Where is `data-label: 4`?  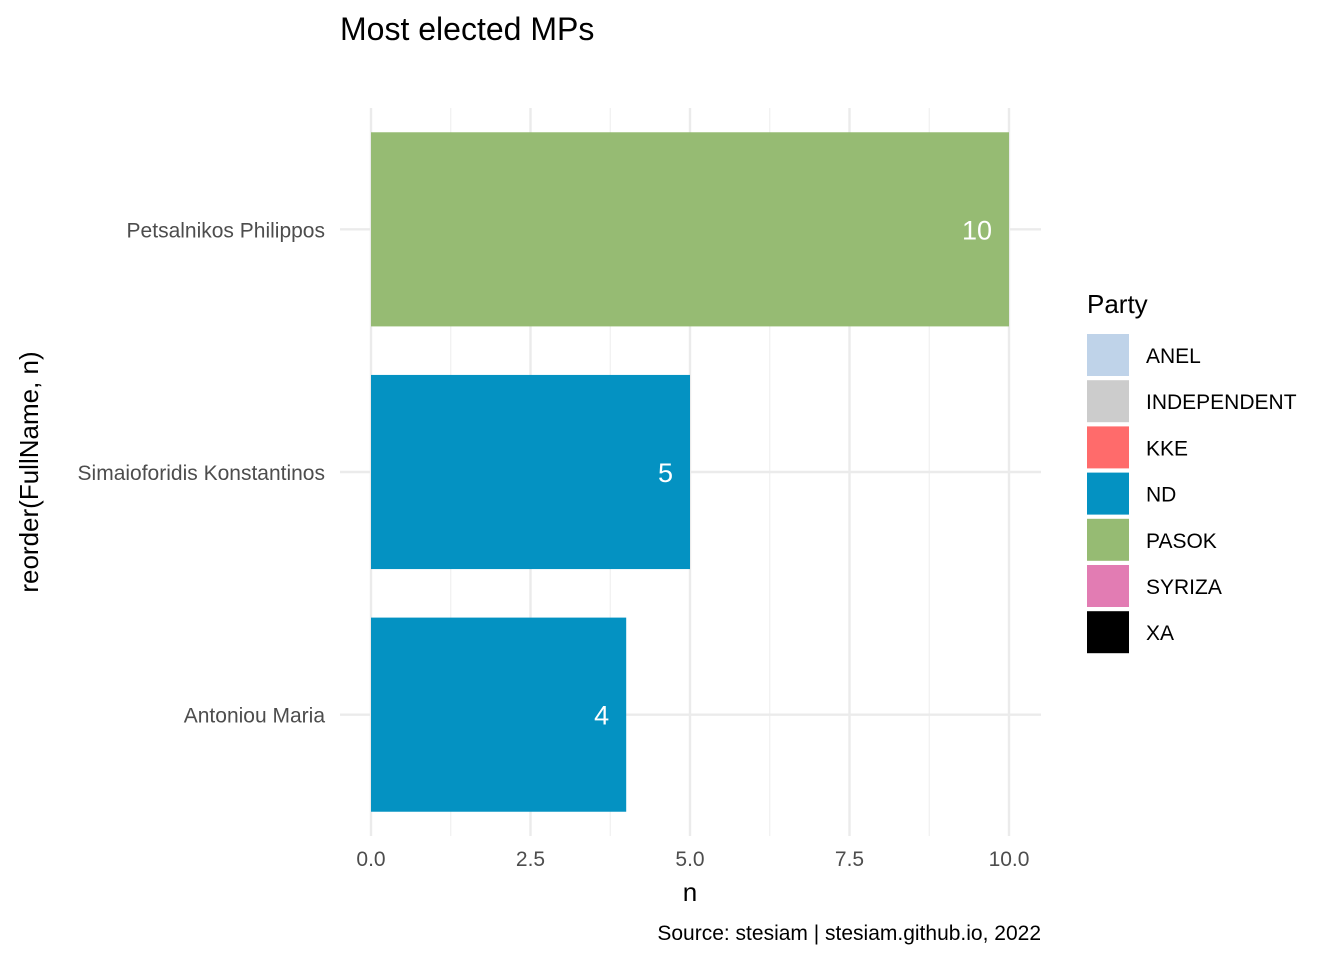 data-label: 4 is located at coordinates (601, 716).